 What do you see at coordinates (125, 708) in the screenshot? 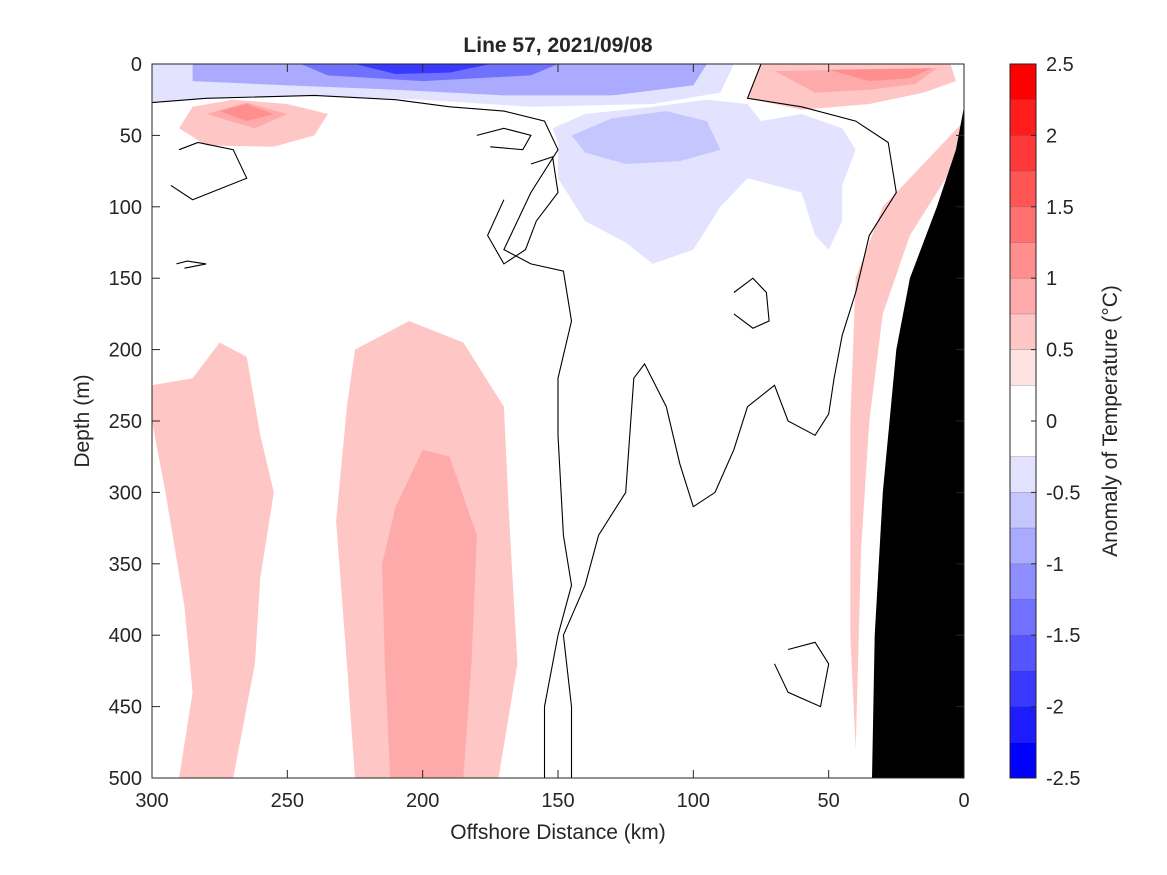
I see `y-tick-label: 450` at bounding box center [125, 708].